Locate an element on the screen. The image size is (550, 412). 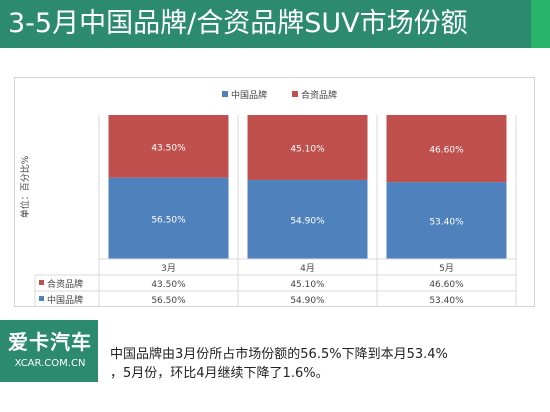
title-bar: 3-5月中国品牌/合资品牌SUV市场份额 is located at coordinates (275, 24).